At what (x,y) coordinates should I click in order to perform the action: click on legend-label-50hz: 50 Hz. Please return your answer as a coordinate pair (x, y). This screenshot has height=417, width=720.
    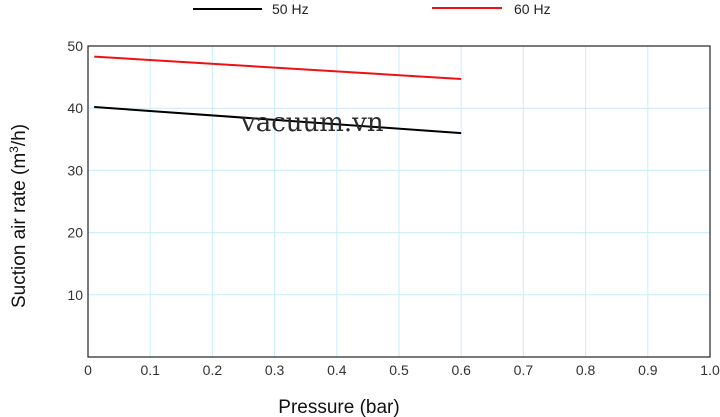
    Looking at the image, I should click on (290, 9).